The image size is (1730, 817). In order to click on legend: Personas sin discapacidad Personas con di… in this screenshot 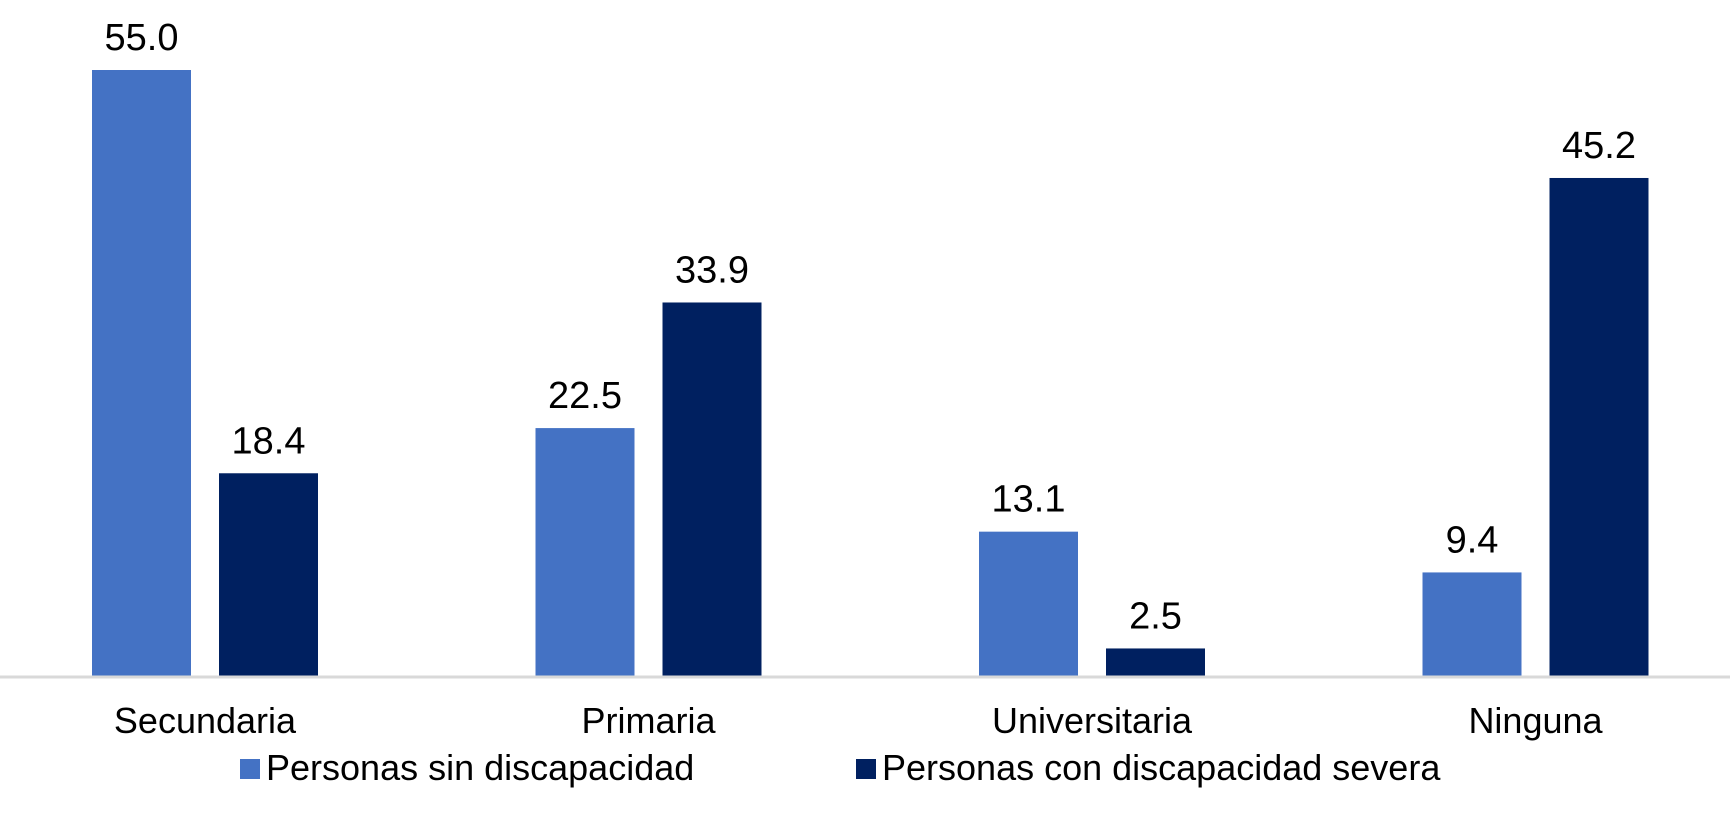, I will do `click(840, 767)`.